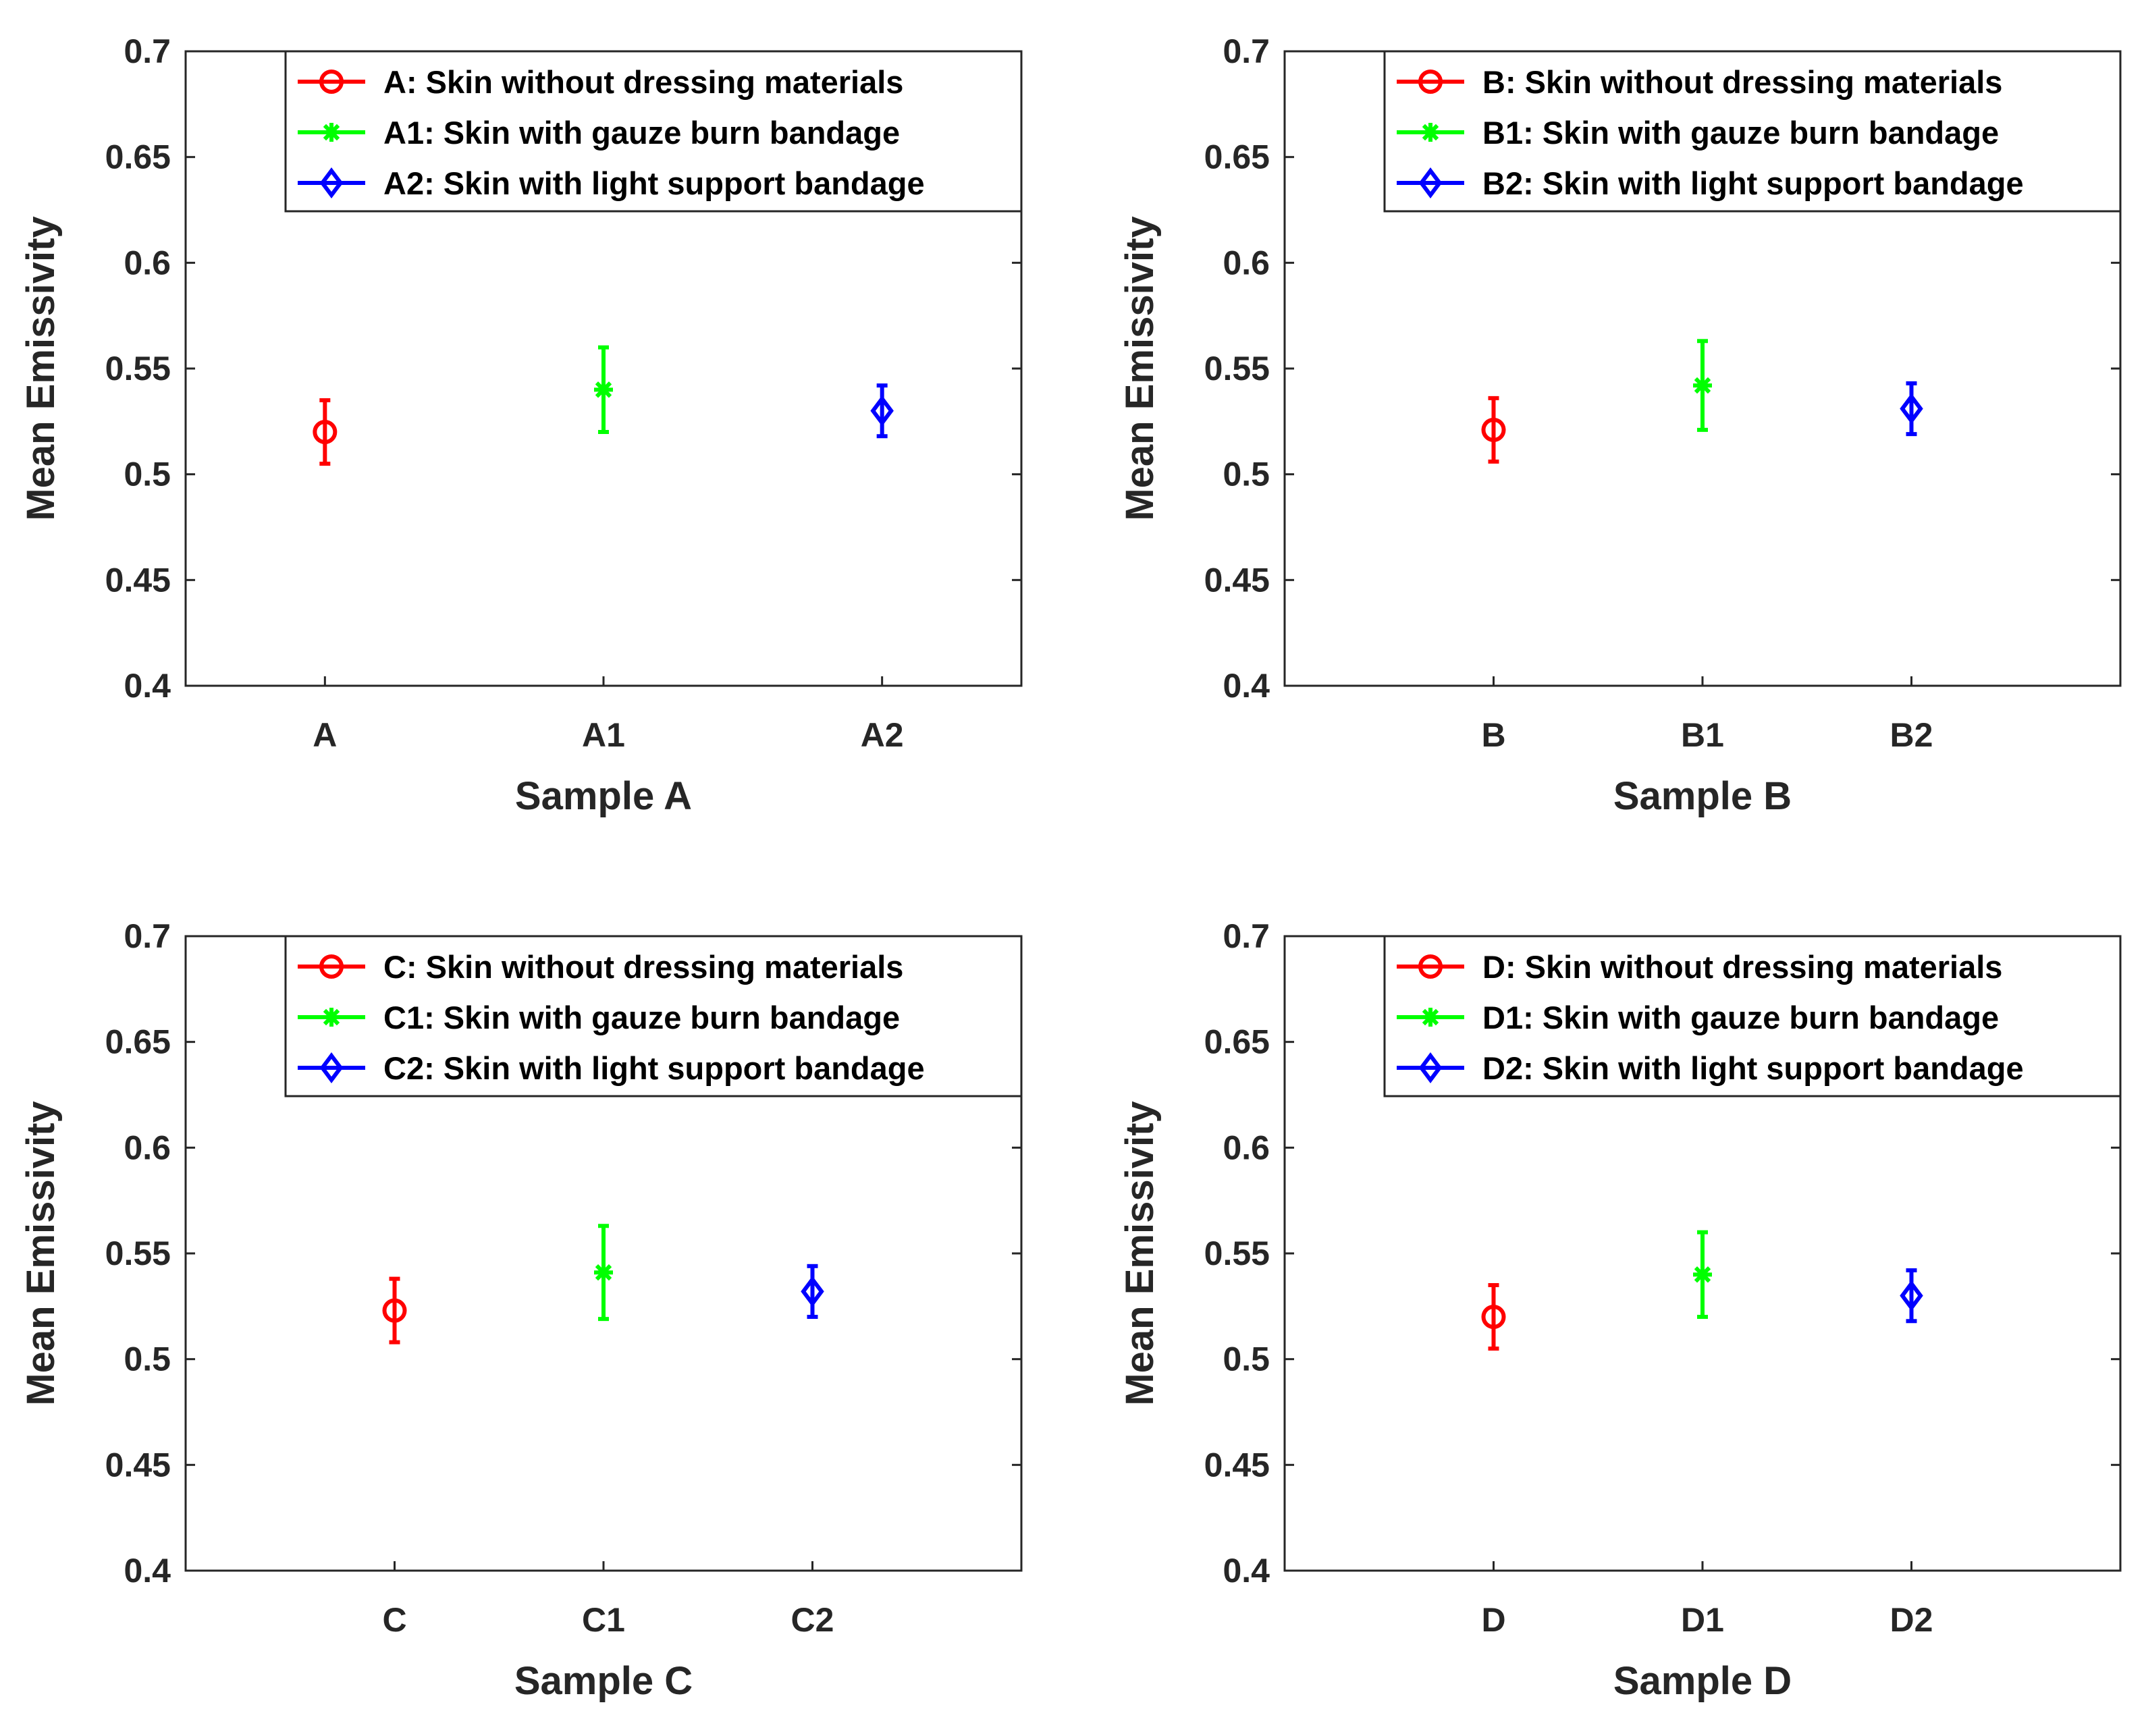 The width and height of the screenshot is (2144, 1736). Describe the element at coordinates (812, 1292) in the screenshot. I see `data-point-C2` at that location.